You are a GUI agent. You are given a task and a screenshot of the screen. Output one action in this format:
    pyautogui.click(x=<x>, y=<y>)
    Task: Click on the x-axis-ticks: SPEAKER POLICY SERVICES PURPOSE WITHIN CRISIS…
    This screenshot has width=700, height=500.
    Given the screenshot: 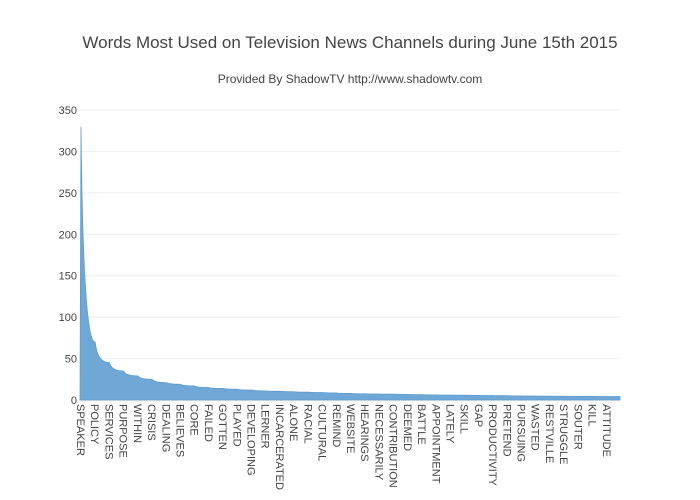 What is the action you would take?
    pyautogui.click(x=343, y=447)
    